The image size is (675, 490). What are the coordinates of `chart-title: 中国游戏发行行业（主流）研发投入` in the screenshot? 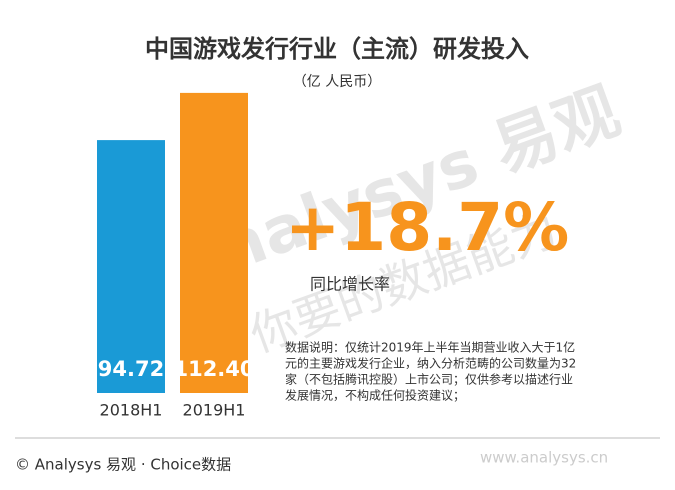 It's located at (337, 49).